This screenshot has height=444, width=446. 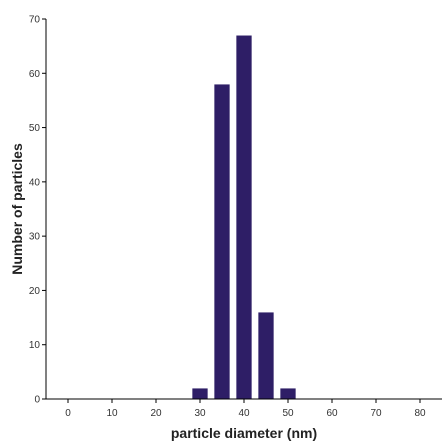 I want to click on x-tick-label: 80, so click(x=420, y=413).